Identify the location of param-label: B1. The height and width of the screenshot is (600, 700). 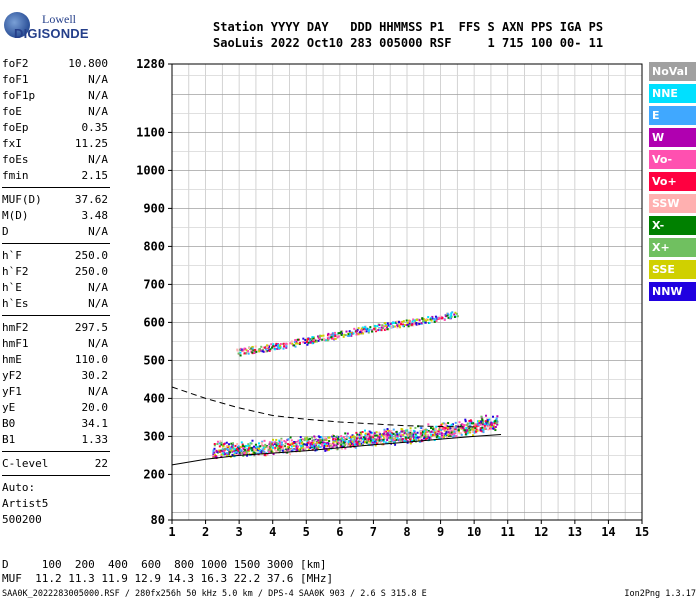
(9, 439).